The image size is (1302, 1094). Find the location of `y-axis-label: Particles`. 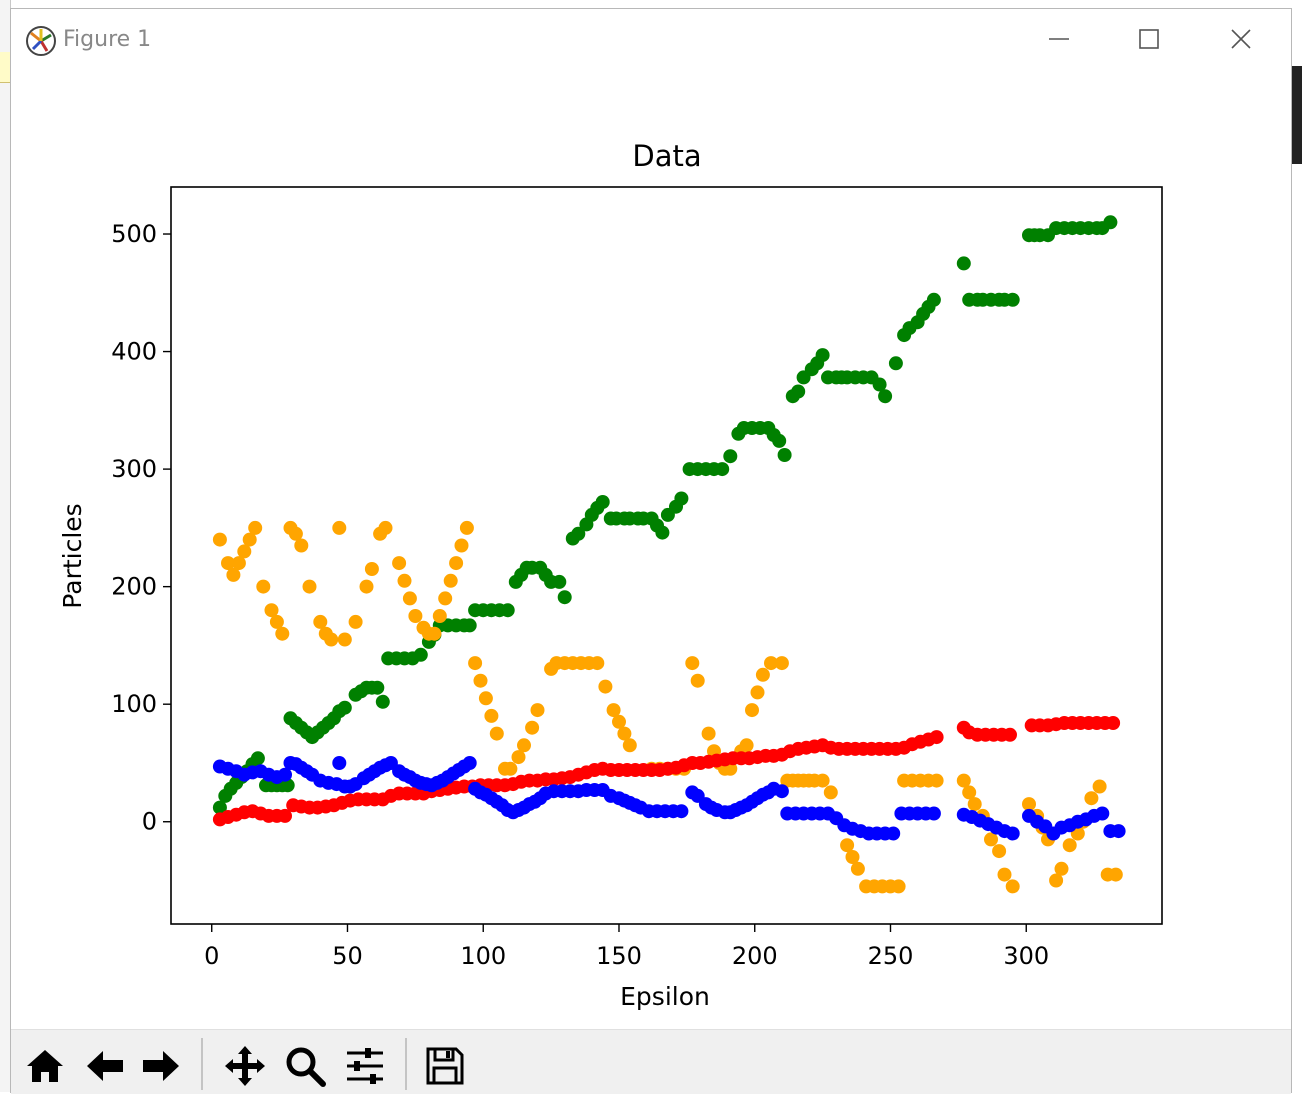

y-axis-label: Particles is located at coordinates (72, 555).